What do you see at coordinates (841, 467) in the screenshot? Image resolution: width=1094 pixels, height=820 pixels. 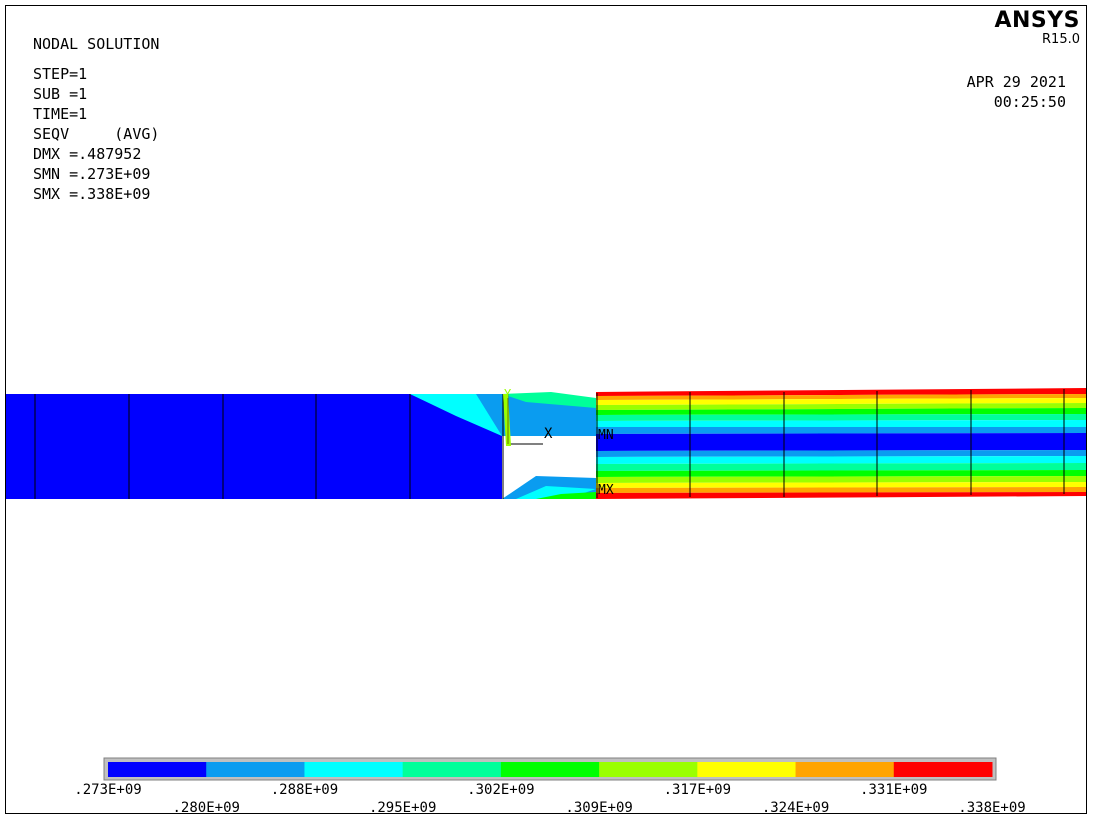 I see `contour-band-mint-bottom` at bounding box center [841, 467].